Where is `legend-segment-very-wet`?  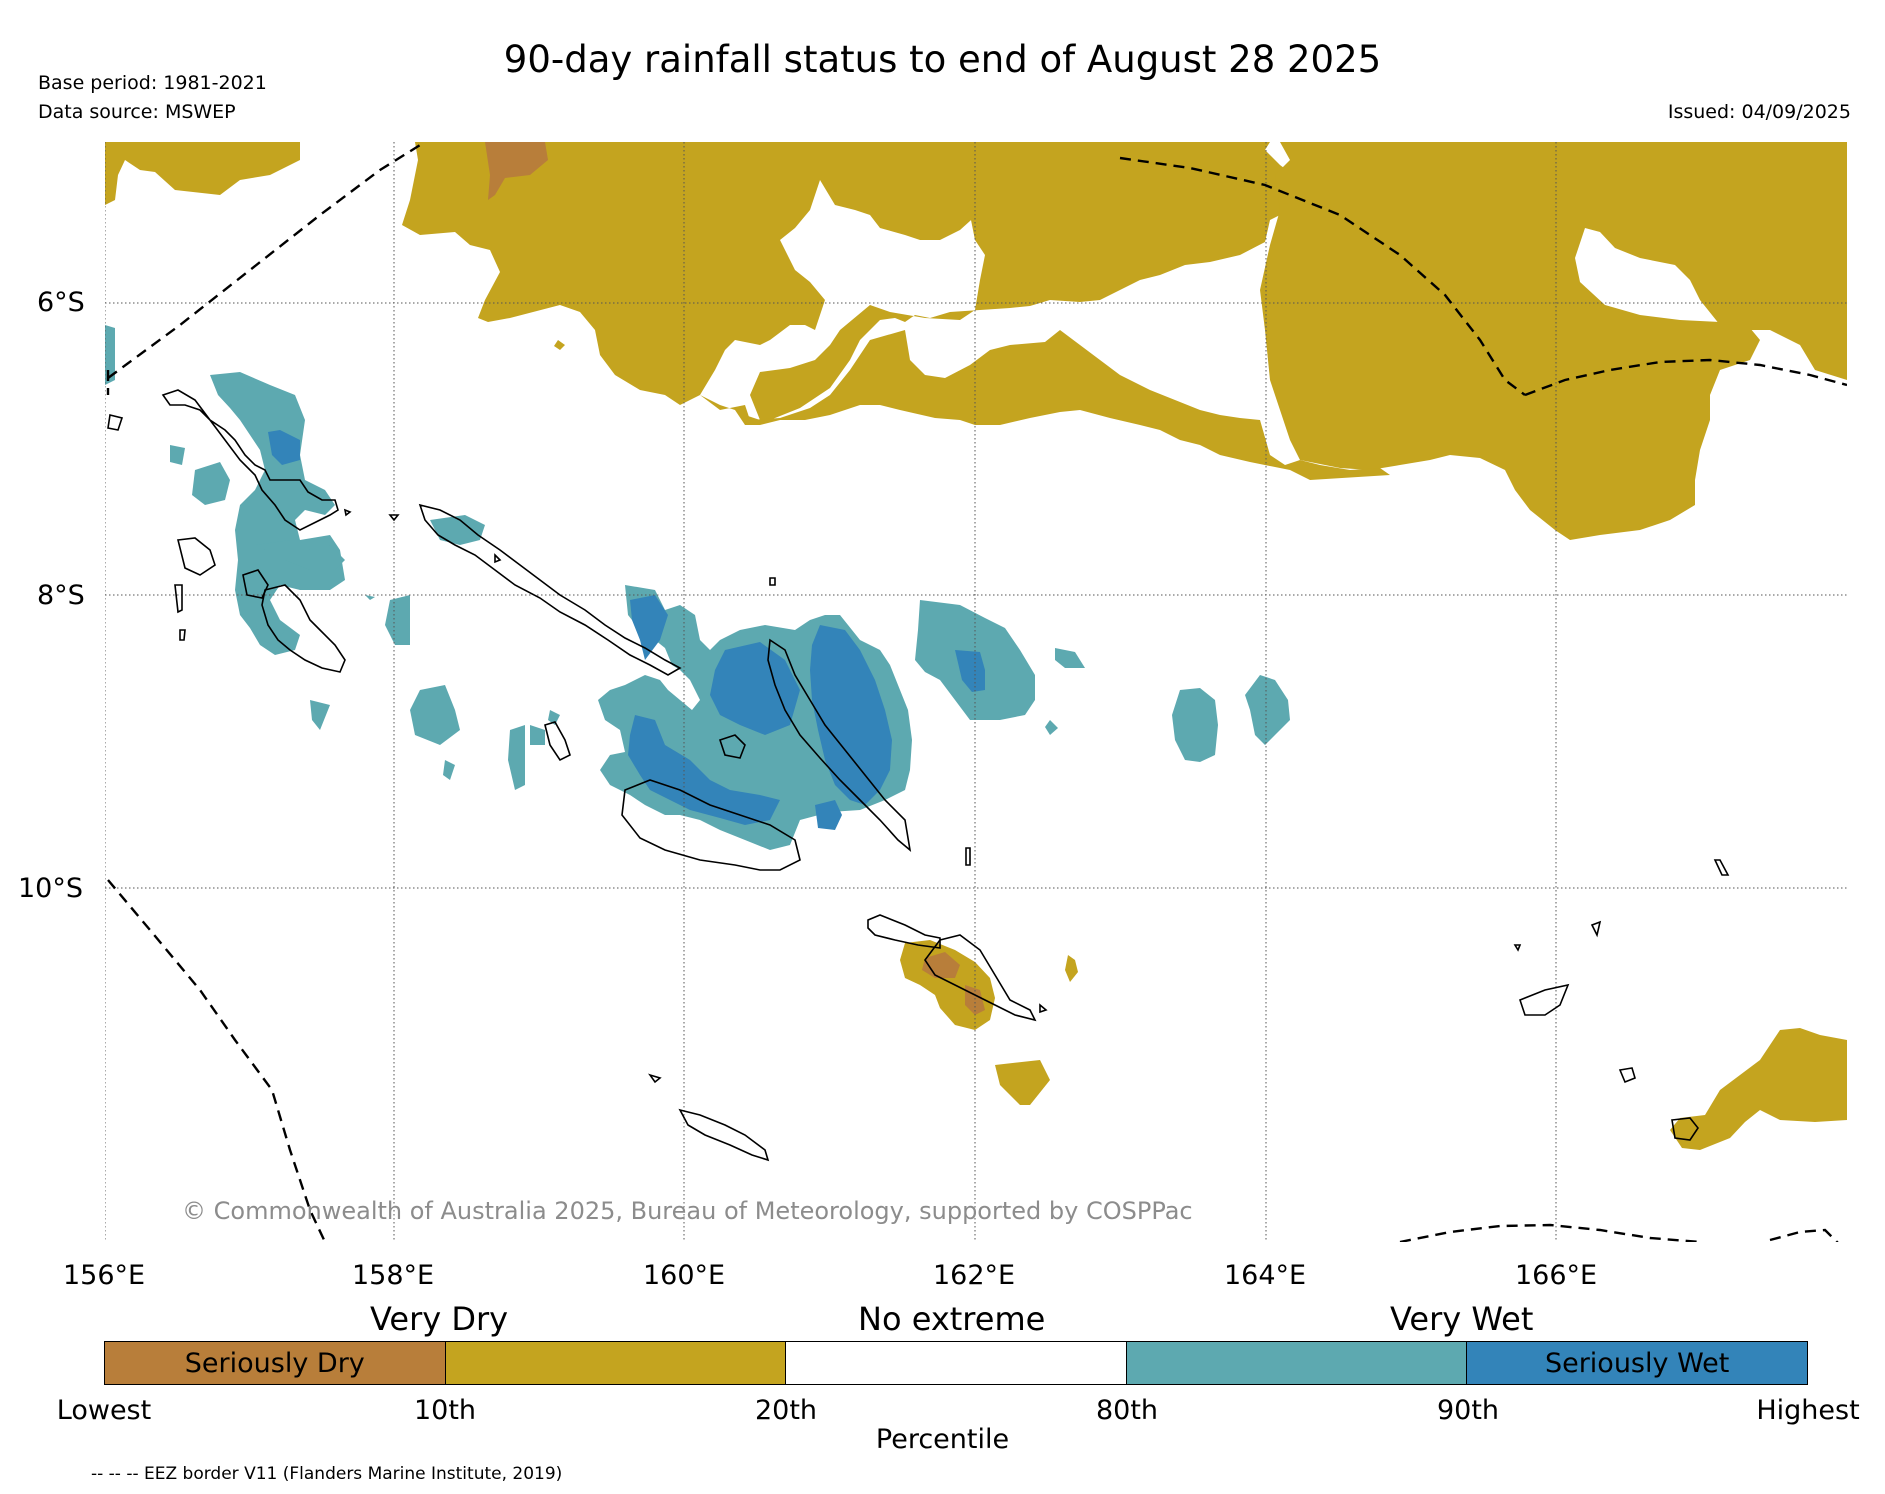 legend-segment-very-wet is located at coordinates (1297, 1363).